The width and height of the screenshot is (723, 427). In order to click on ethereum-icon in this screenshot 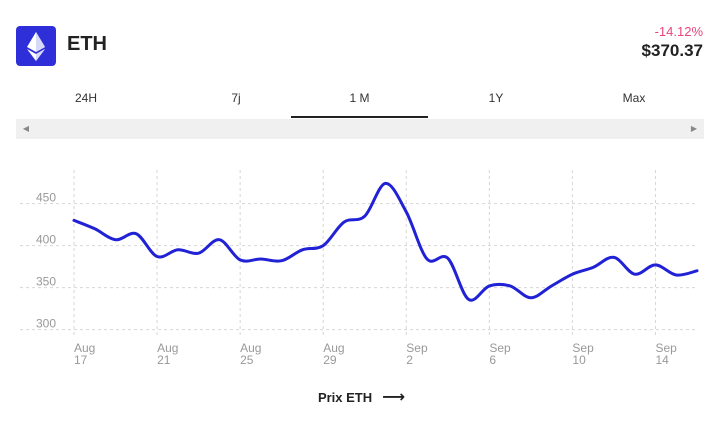, I will do `click(36, 46)`.